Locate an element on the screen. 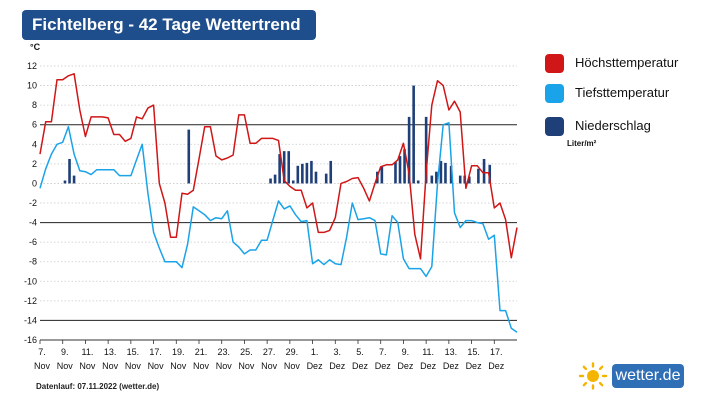 This screenshot has width=717, height=403. y-tick-label: 8 is located at coordinates (34, 105).